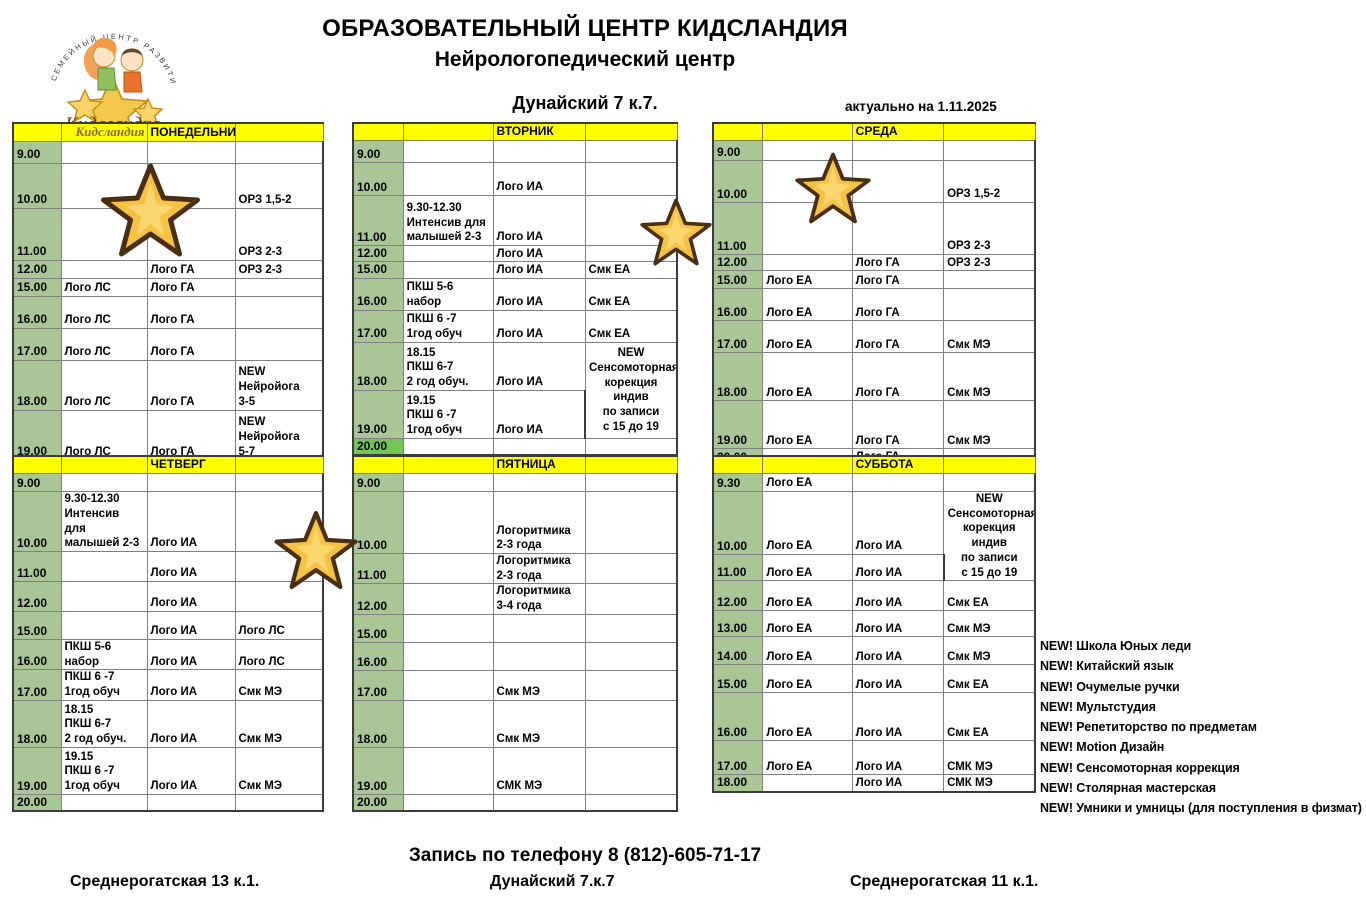 The image size is (1366, 899). Describe the element at coordinates (104, 521) in the screenshot. I see `schedule-cell: 9.30-12.30 Интенсив для малышей 2-3` at that location.